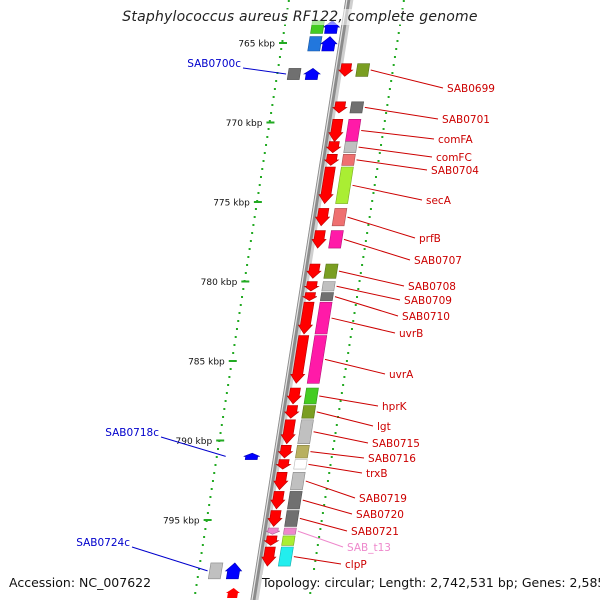  I want to click on scale-tick-label: 765 kbp, so click(256, 45).